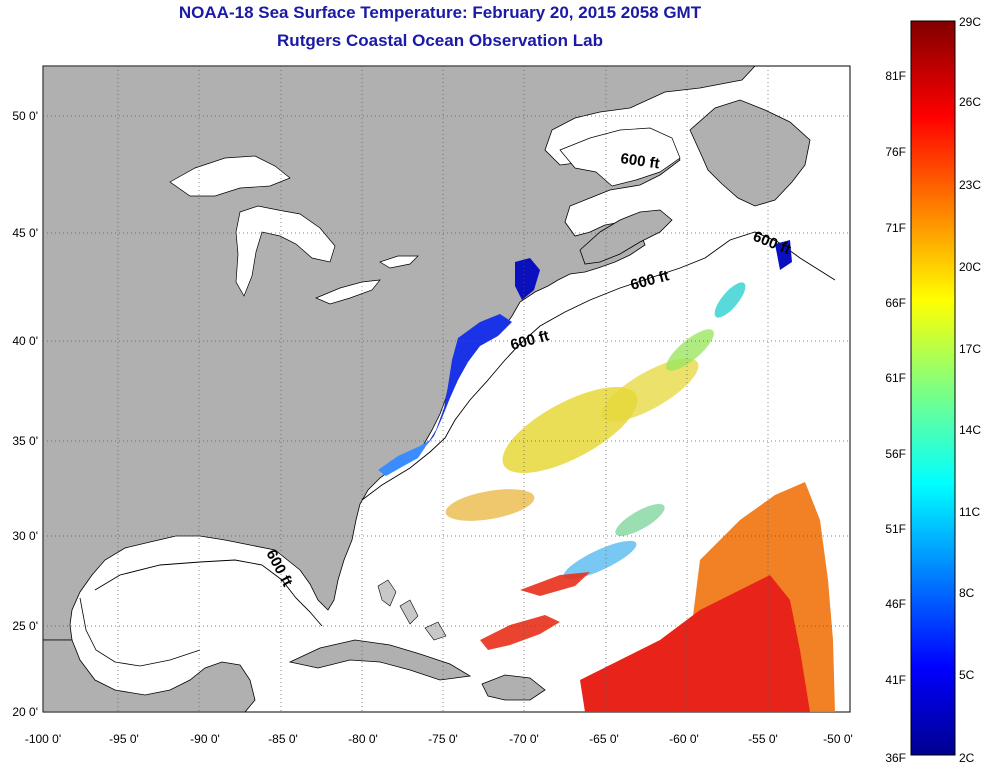 This screenshot has height=770, width=984. Describe the element at coordinates (895, 604) in the screenshot. I see `colorbar-f-label: 46F` at that location.